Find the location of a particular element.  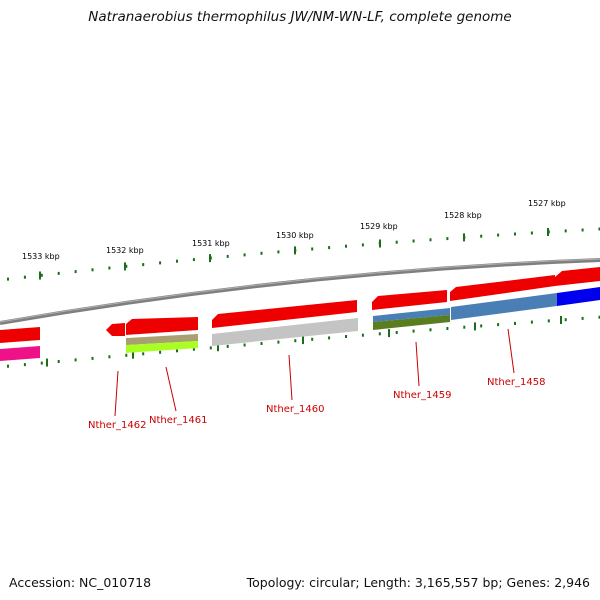

gene-label-leaders is located at coordinates (314, 372).